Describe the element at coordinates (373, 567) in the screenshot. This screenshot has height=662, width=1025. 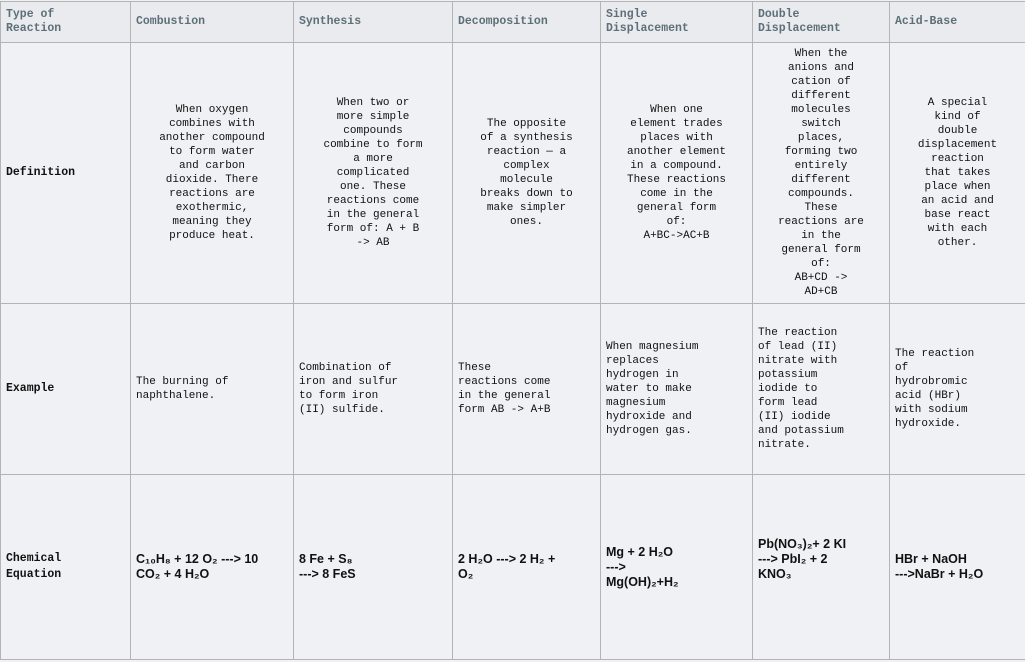
I see `equation-synthesis: 8 Fe + S₈ ---> 8 FeS` at that location.